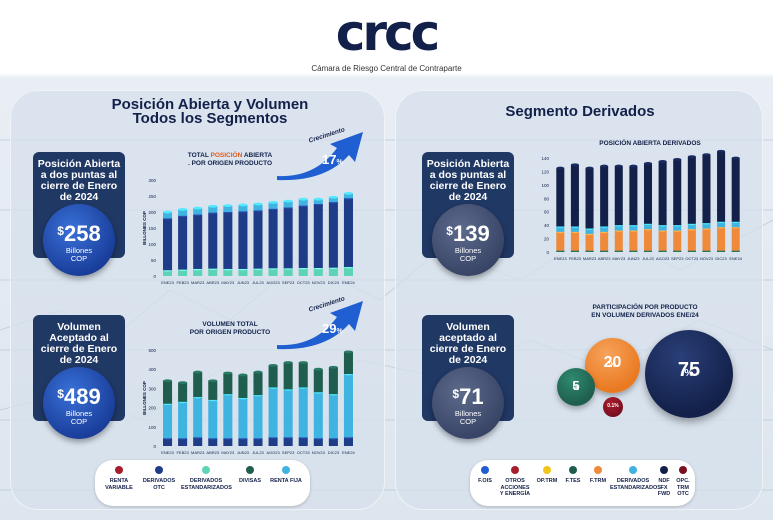  Describe the element at coordinates (677, 258) in the screenshot. I see `x-tick-label: SEP23` at that location.